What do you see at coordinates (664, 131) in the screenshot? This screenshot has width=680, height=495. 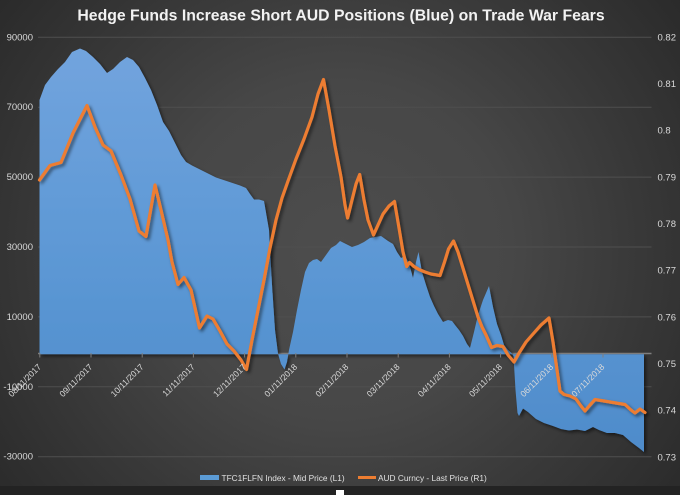 I see `svg-text: 0.8` at bounding box center [664, 131].